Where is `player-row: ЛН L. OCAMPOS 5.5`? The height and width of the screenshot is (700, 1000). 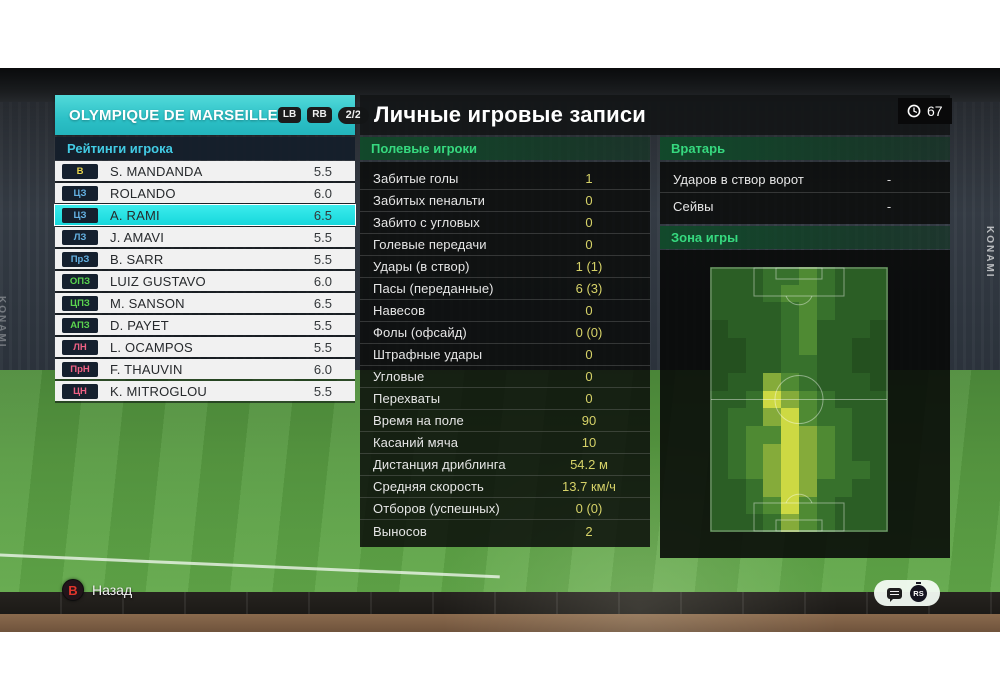 player-row: ЛН L. OCAMPOS 5.5 is located at coordinates (205, 347).